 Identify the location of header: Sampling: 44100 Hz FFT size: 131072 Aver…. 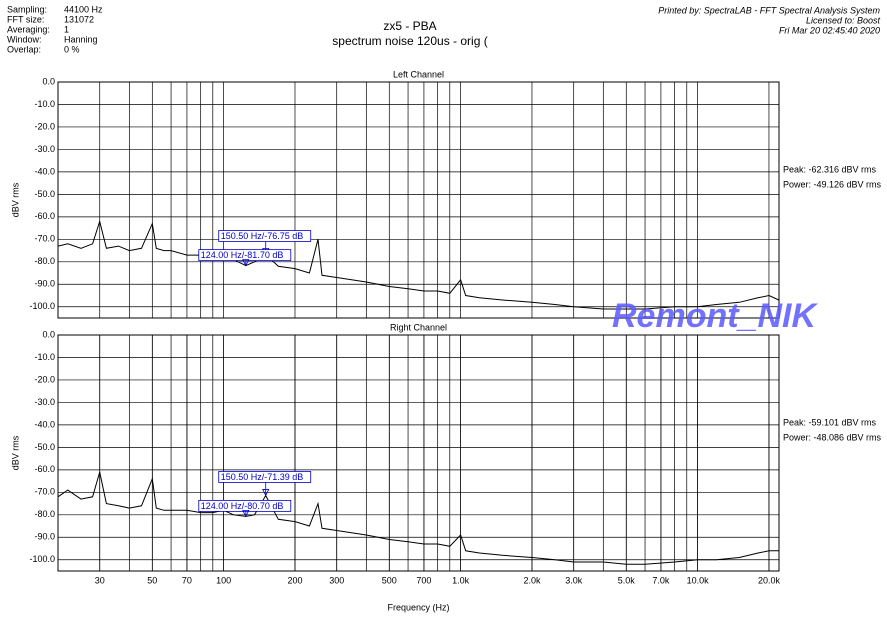
(443, 29).